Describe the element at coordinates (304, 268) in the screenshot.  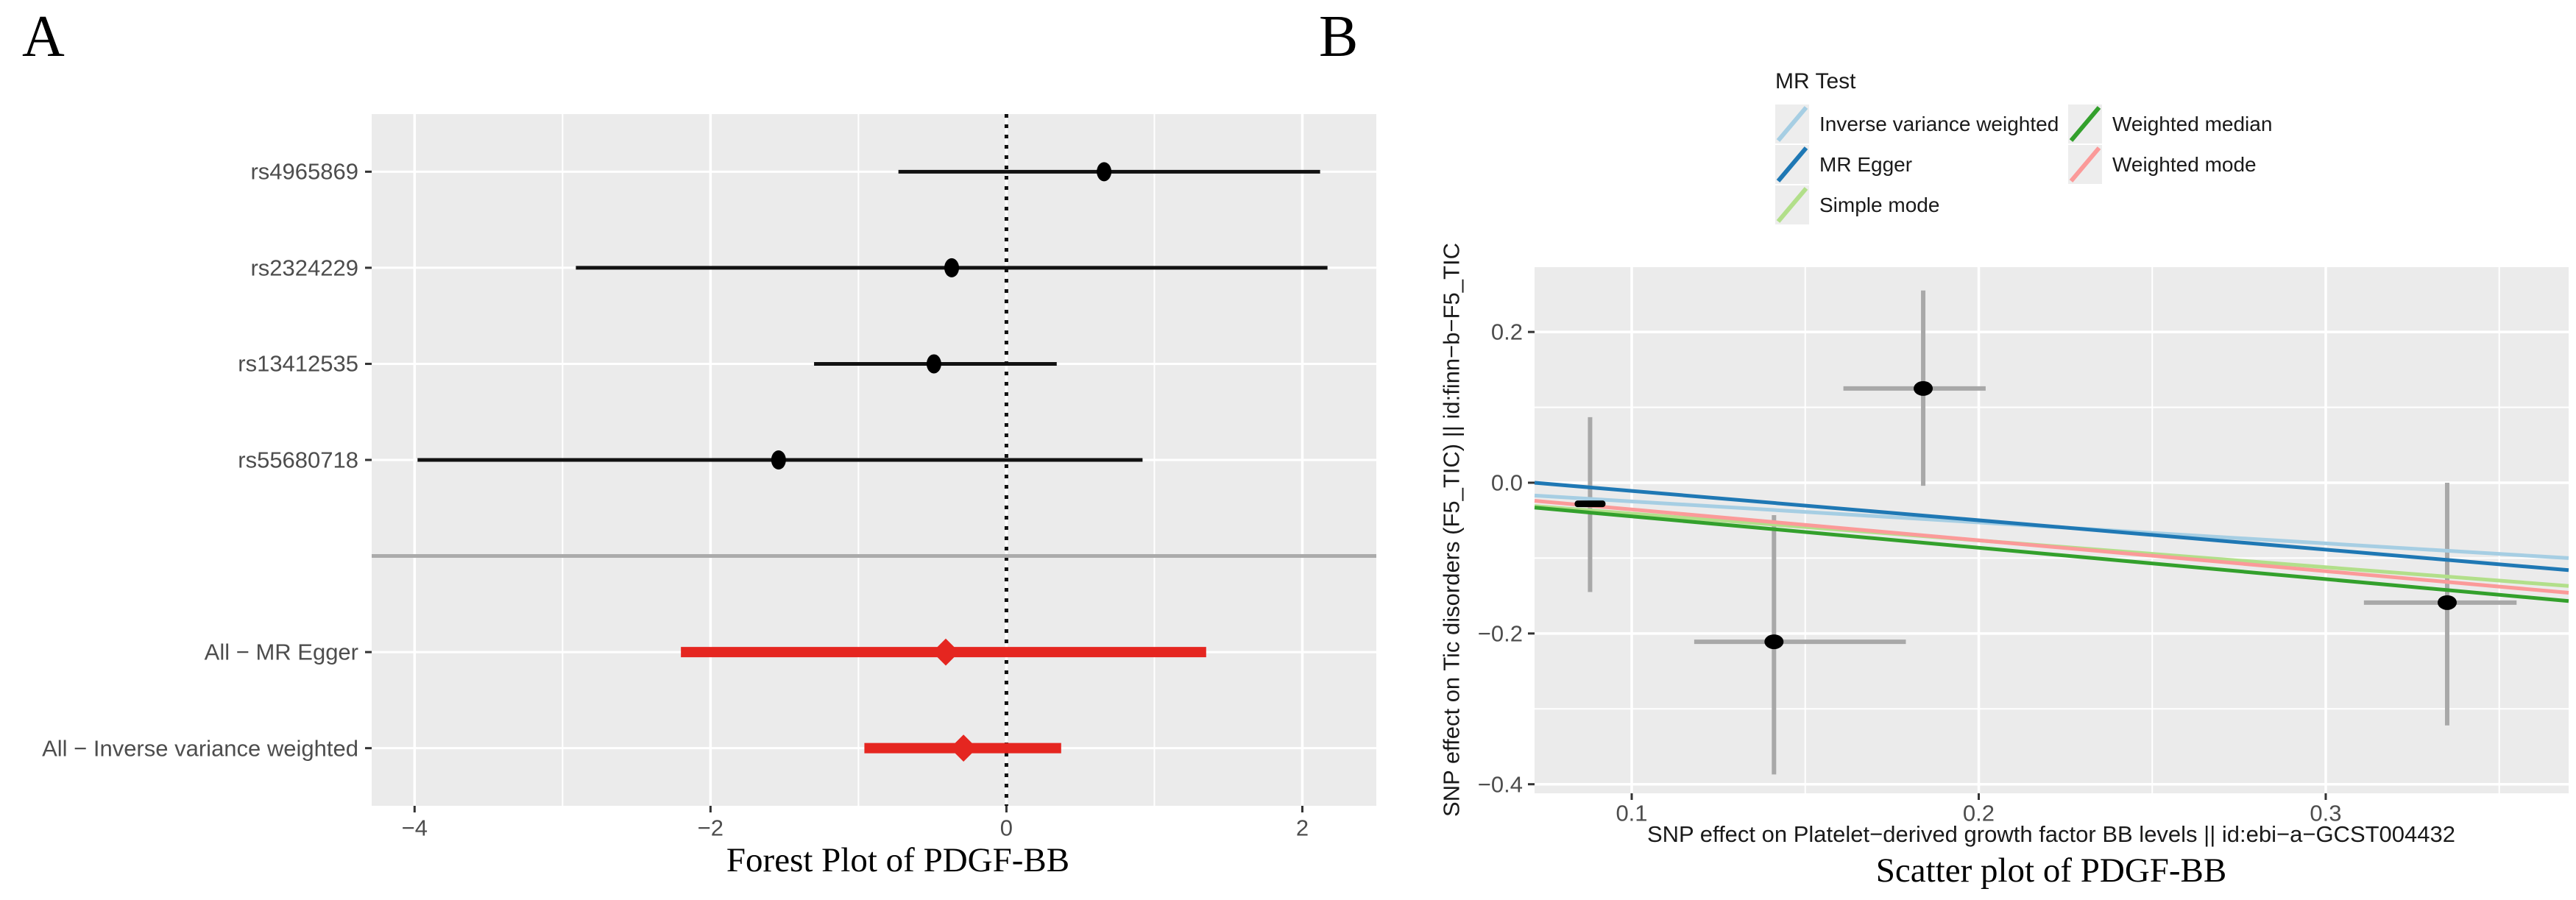
I see `forest-row-label: rs2324229` at that location.